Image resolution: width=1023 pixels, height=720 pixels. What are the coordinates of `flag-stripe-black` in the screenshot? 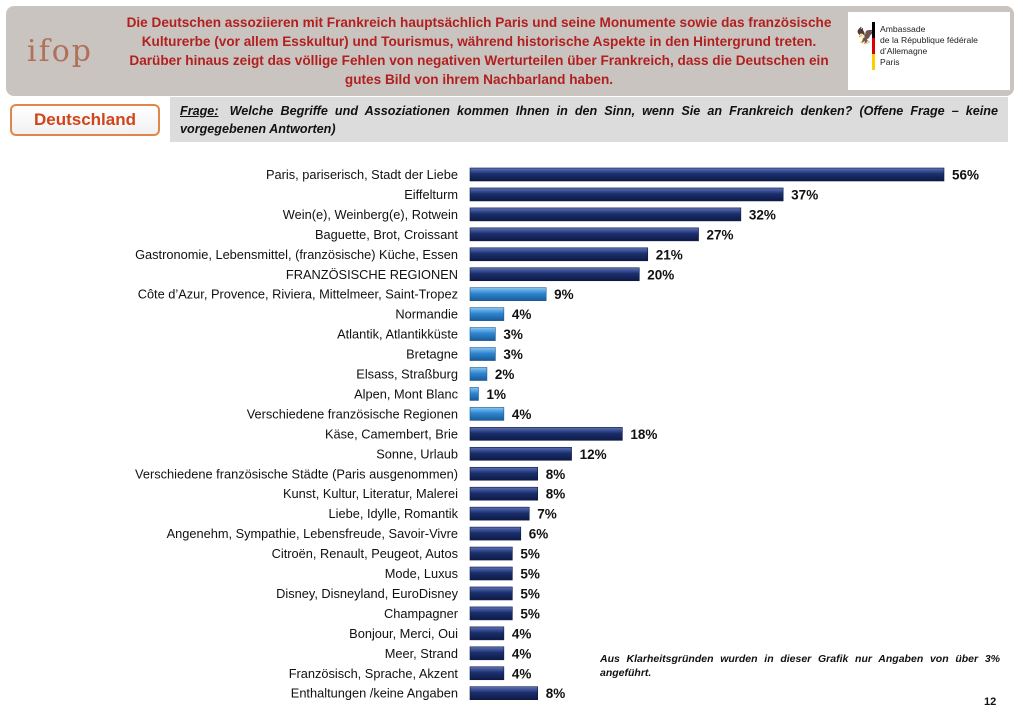 It's located at (873, 30).